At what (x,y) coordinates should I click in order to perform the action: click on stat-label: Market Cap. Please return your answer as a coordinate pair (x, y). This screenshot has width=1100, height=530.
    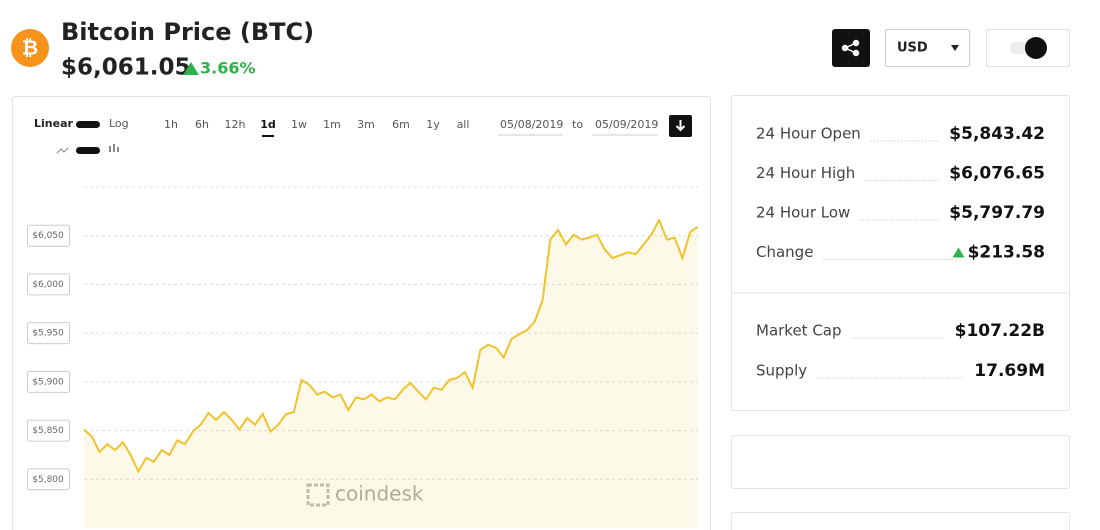
    Looking at the image, I should click on (799, 331).